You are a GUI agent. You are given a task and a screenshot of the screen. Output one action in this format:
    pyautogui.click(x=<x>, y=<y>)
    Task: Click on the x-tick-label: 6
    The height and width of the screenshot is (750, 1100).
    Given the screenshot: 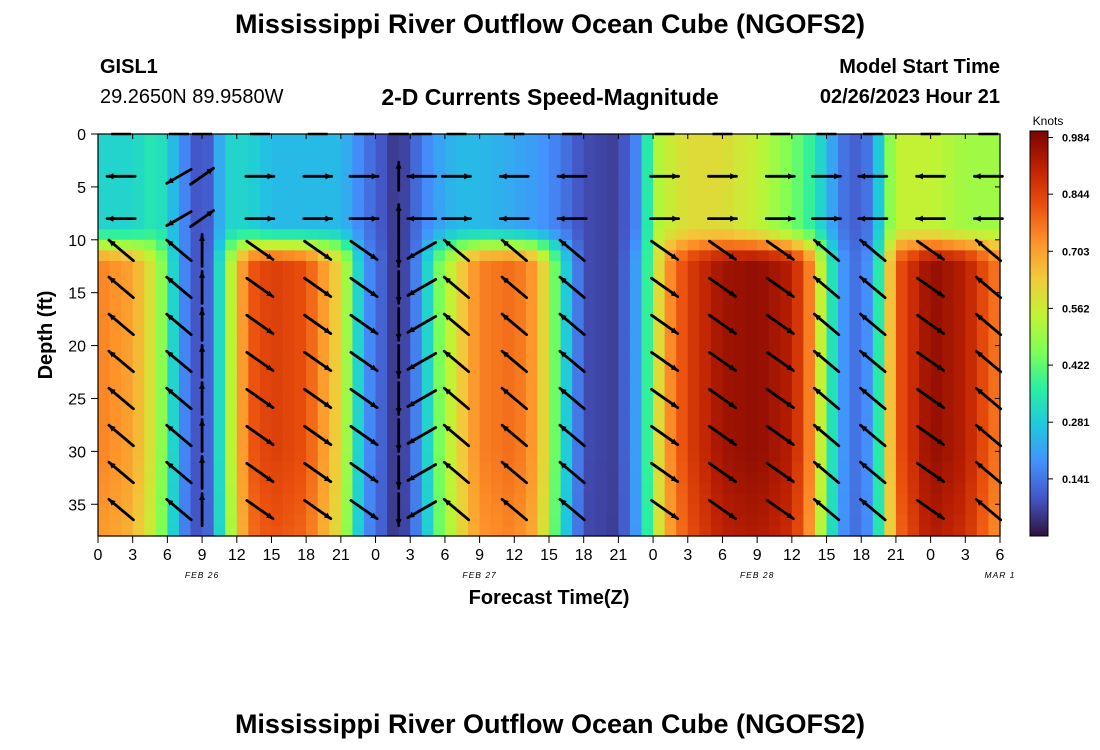 What is the action you would take?
    pyautogui.click(x=444, y=555)
    